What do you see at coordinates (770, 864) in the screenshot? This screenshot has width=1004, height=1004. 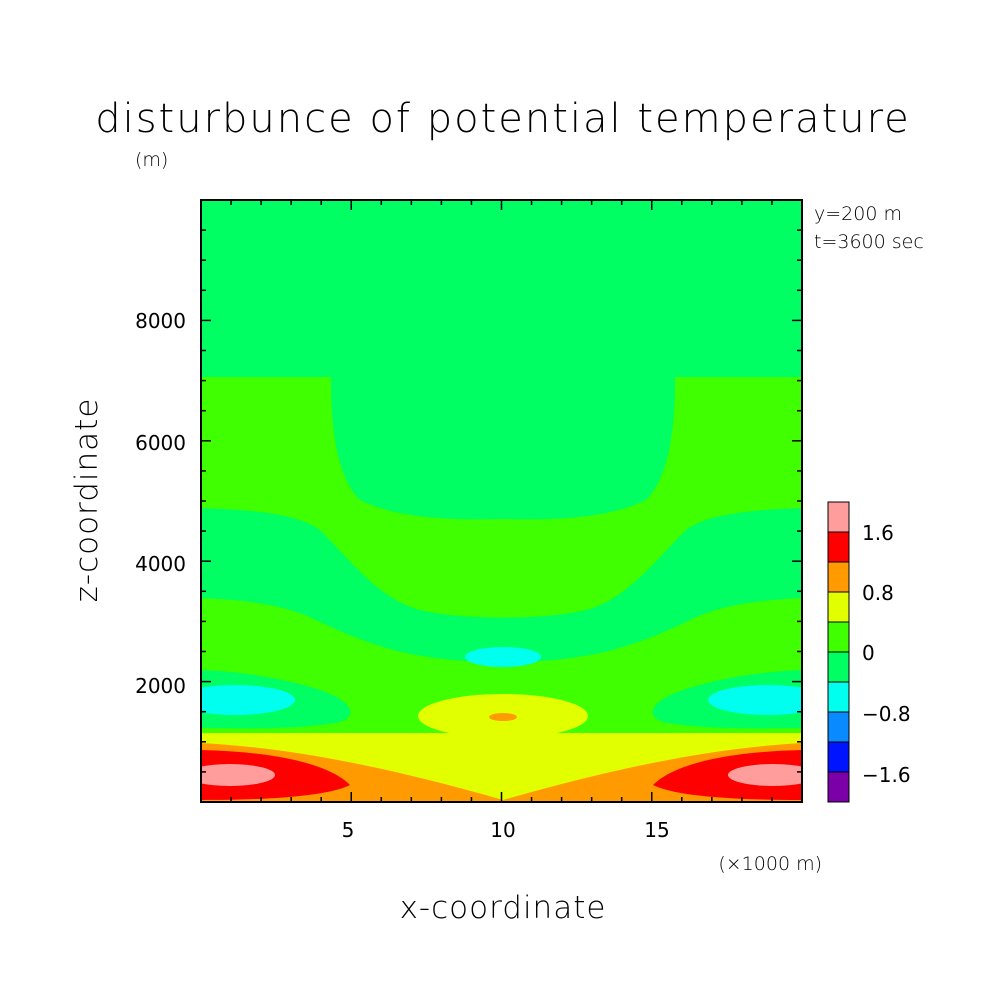 I see `x-unit-label: (×1000 m)` at bounding box center [770, 864].